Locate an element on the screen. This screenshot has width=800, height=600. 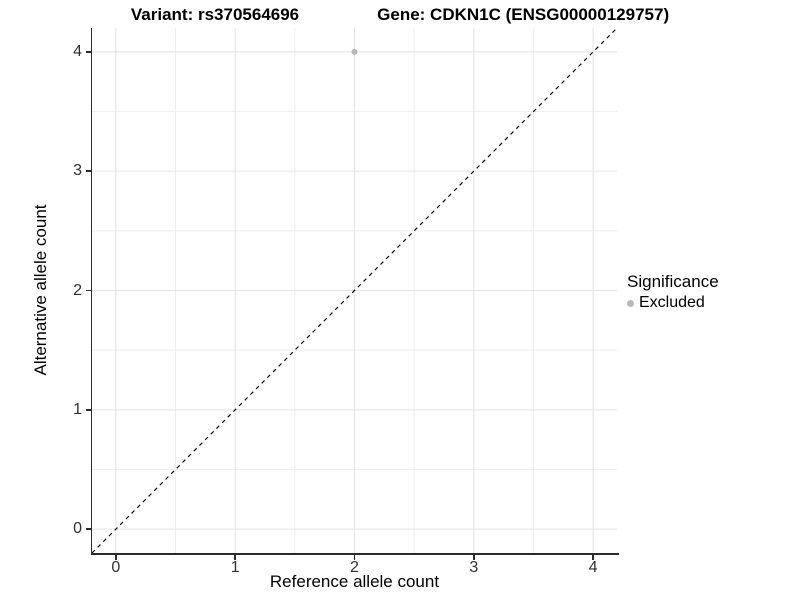
x-axis-line is located at coordinates (354, 554).